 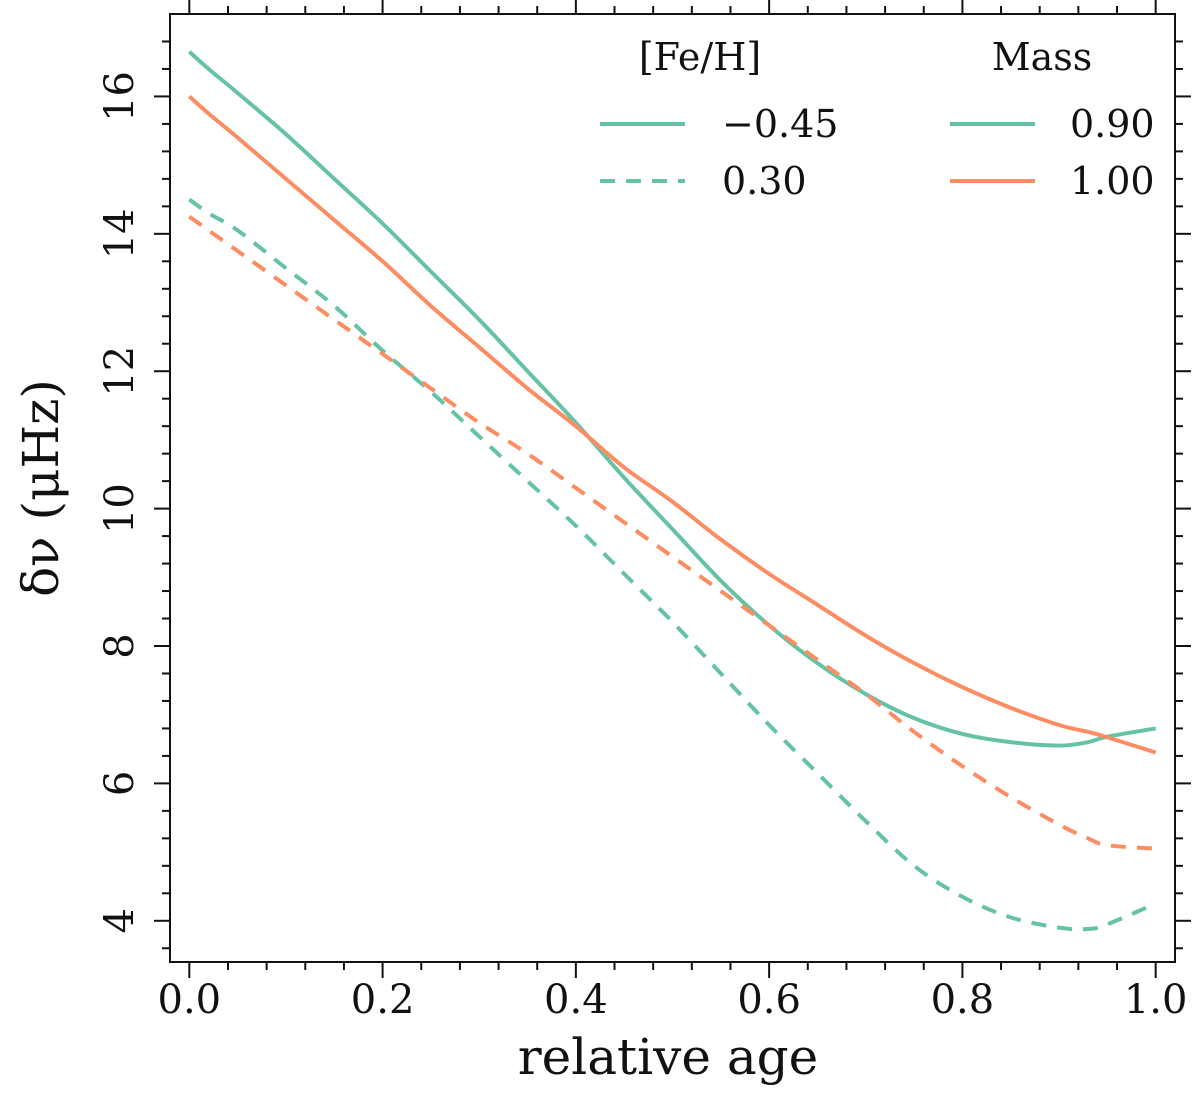 What do you see at coordinates (120, 920) in the screenshot?
I see `y-tick-label: 4` at bounding box center [120, 920].